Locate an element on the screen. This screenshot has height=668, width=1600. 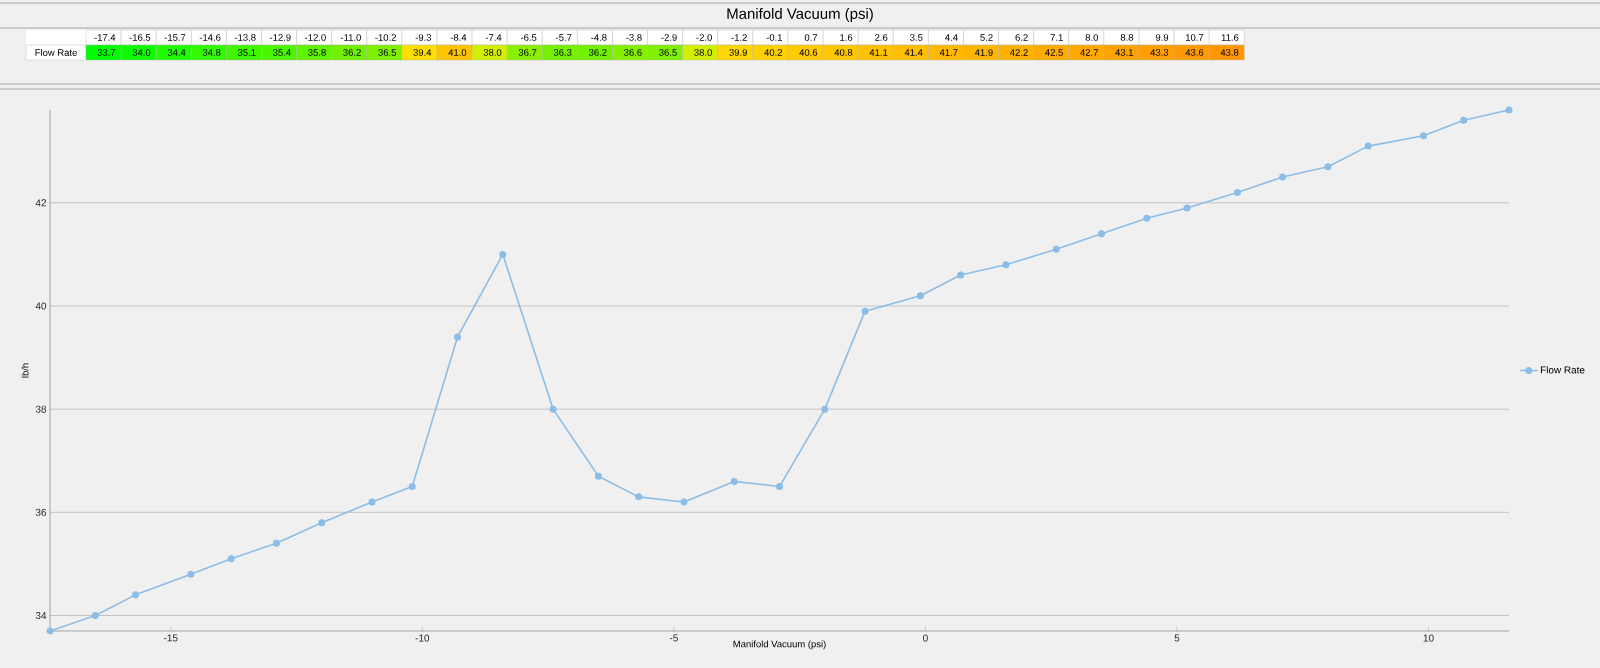
data-label: 41.4 is located at coordinates (913, 52).